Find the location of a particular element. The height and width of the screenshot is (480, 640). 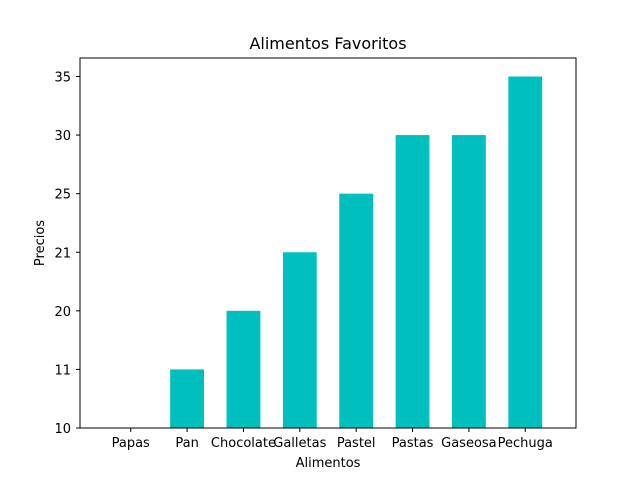

x-tick-label: Chocolate is located at coordinates (243, 443).